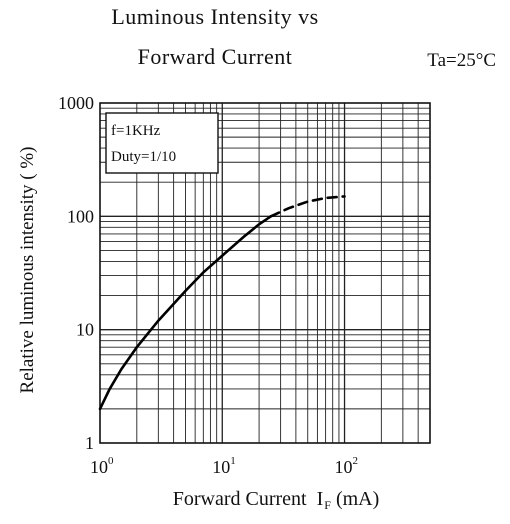  Describe the element at coordinates (357, 499) in the screenshot. I see `x-axis-label-unit: (mA)` at that location.